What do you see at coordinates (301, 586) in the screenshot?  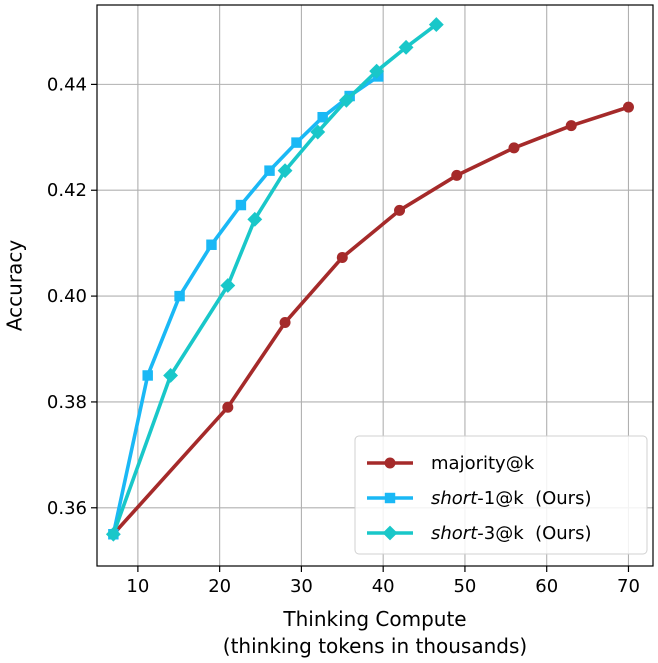 I see `x-tick-label: 30` at bounding box center [301, 586].